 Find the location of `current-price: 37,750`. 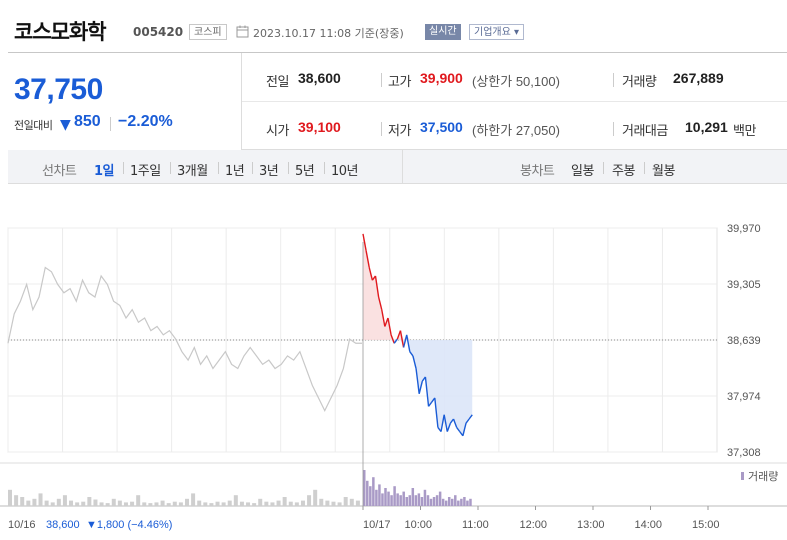

current-price: 37,750 is located at coordinates (58, 89).